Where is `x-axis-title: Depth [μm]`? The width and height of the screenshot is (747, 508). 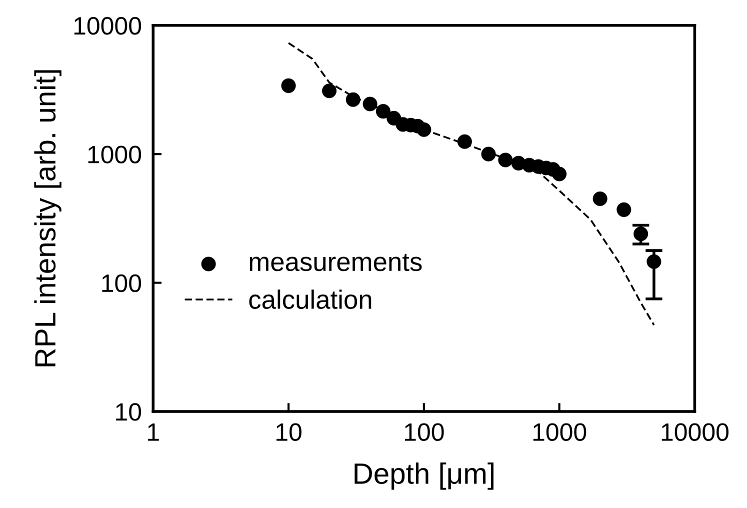
x-axis-title: Depth [μm] is located at coordinates (424, 476).